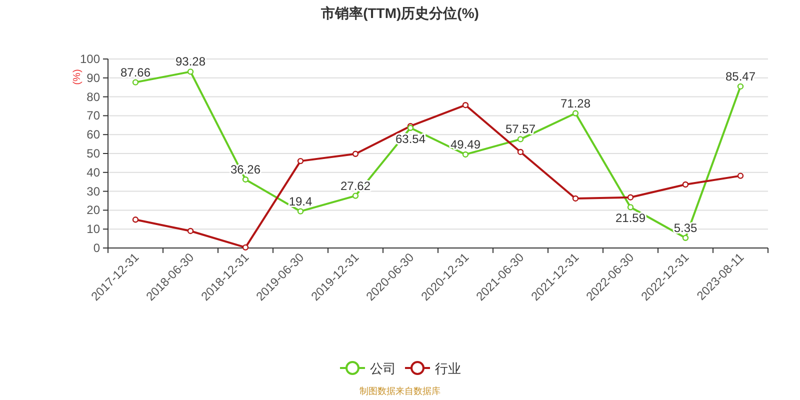 This screenshot has width=800, height=400. What do you see at coordinates (135, 72) in the screenshot?
I see `data-label: 87.66` at bounding box center [135, 72].